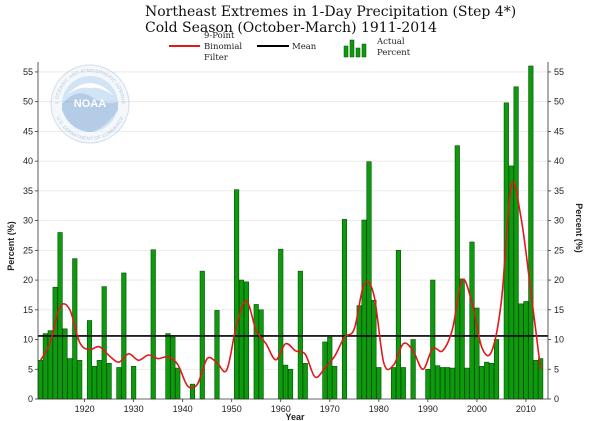 The height and width of the screenshot is (421, 590). Describe the element at coordinates (28, 221) in the screenshot. I see `y-tick-label-left: 30` at that location.